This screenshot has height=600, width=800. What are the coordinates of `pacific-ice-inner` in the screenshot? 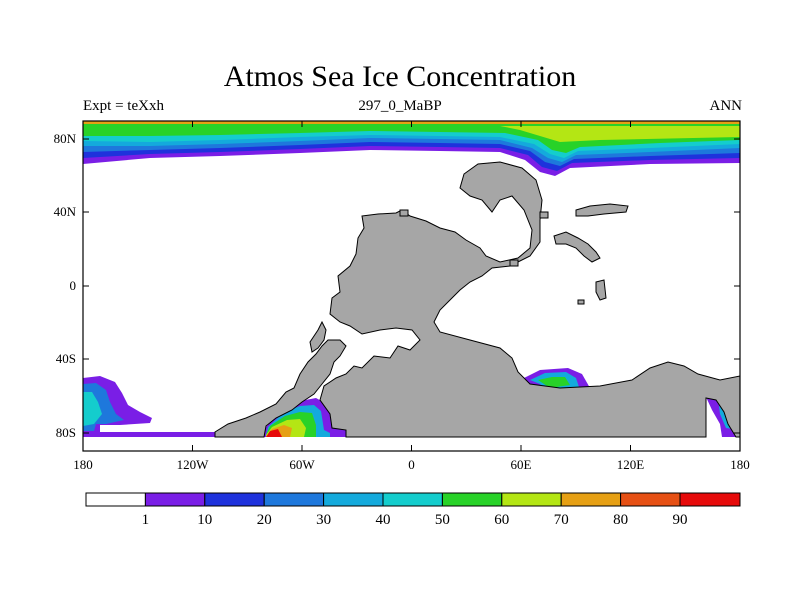 It's located at (92, 409).